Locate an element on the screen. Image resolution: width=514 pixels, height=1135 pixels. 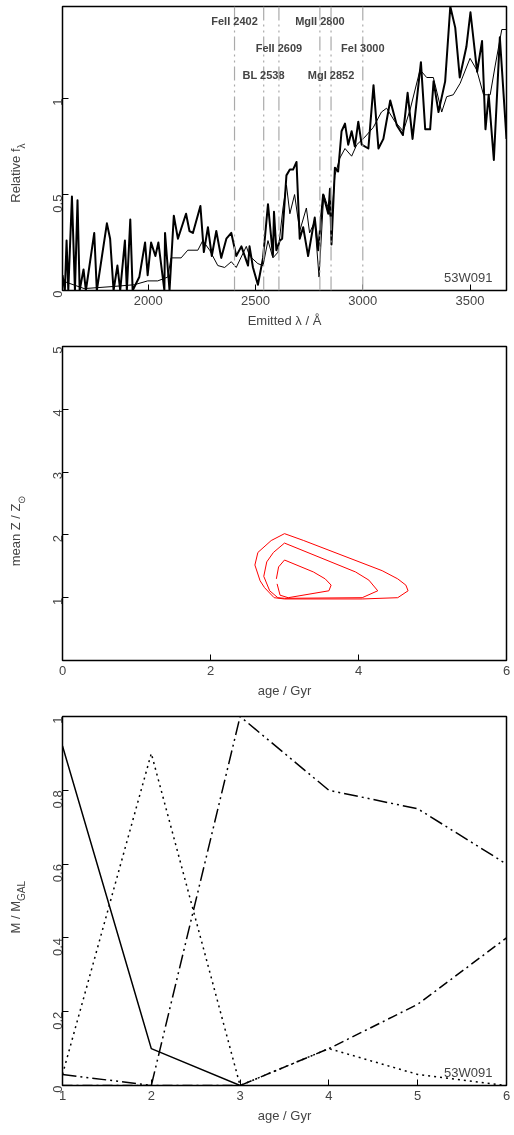
ref-line-label: FeI 3000 is located at coordinates (363, 47).